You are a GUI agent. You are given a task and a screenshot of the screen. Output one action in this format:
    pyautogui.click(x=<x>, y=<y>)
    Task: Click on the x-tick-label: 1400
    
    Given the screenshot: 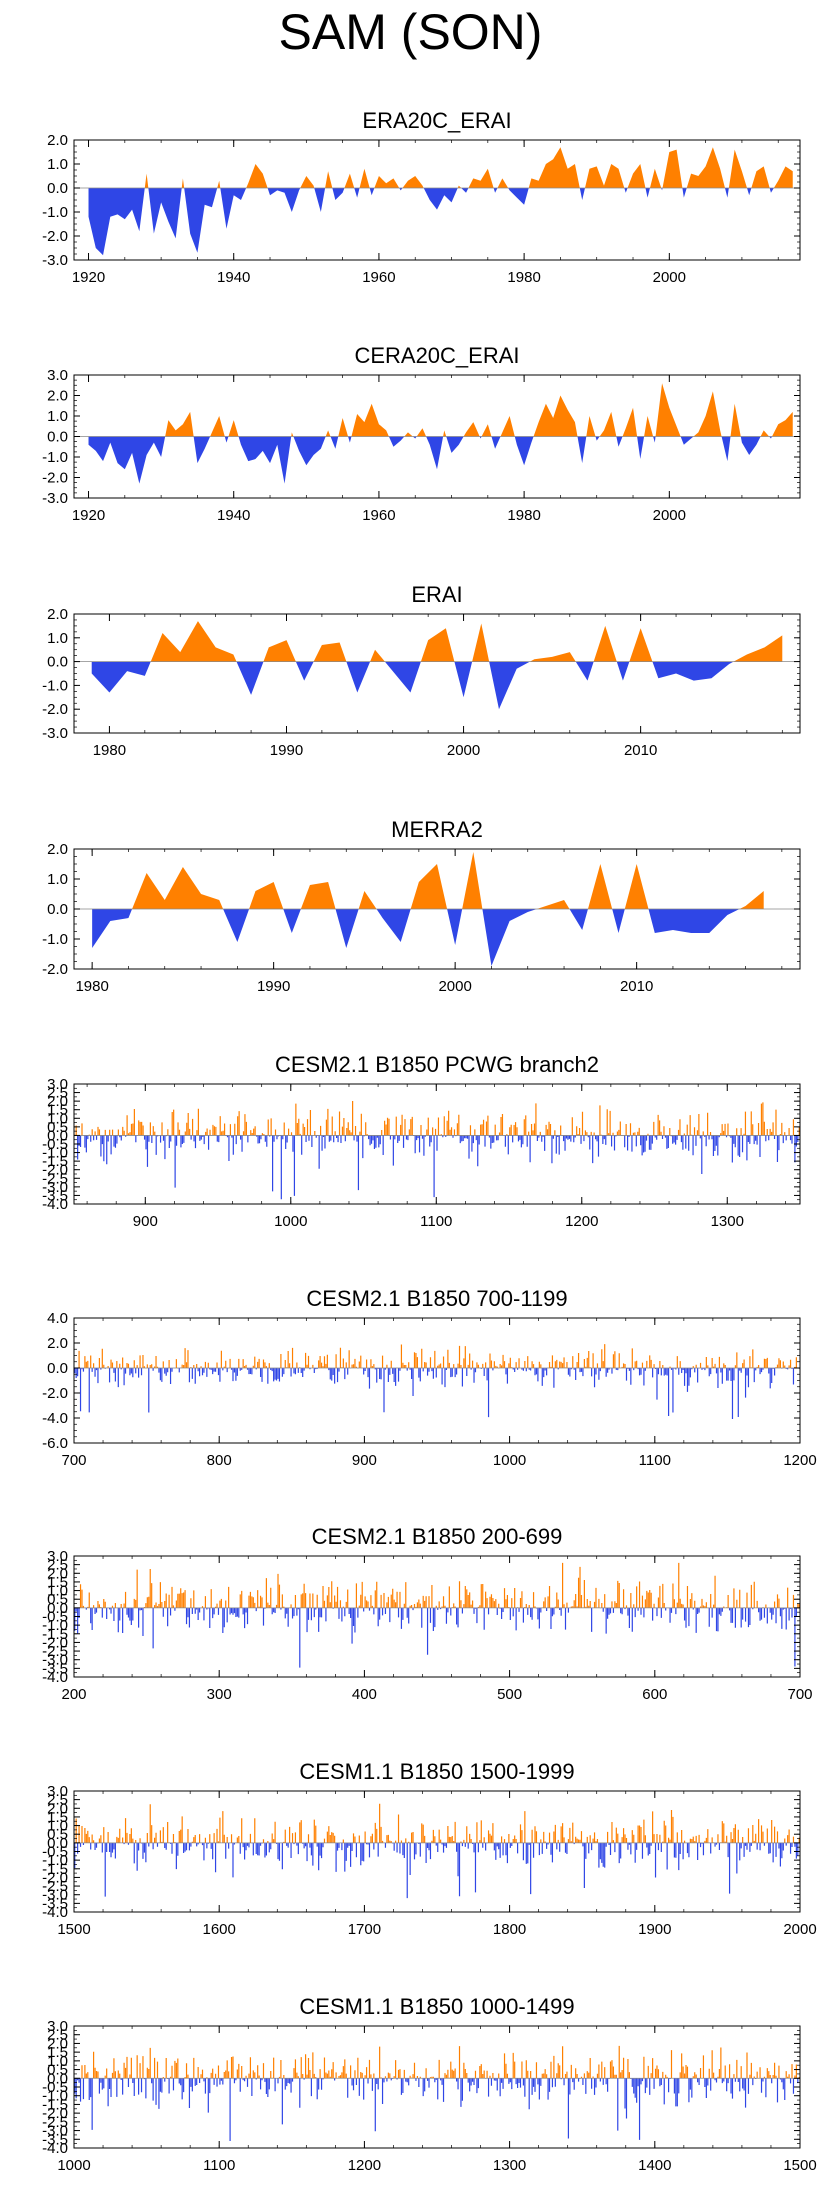 What is the action you would take?
    pyautogui.click(x=654, y=2165)
    